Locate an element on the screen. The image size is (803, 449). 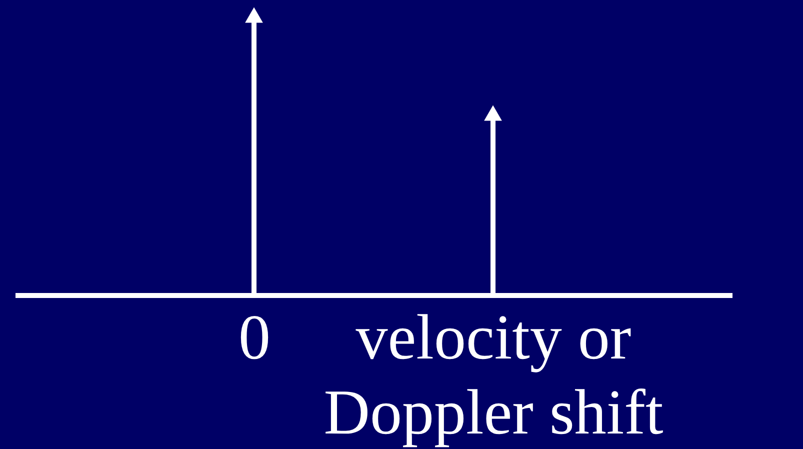
x-tick-label: 0 is located at coordinates (254, 337).